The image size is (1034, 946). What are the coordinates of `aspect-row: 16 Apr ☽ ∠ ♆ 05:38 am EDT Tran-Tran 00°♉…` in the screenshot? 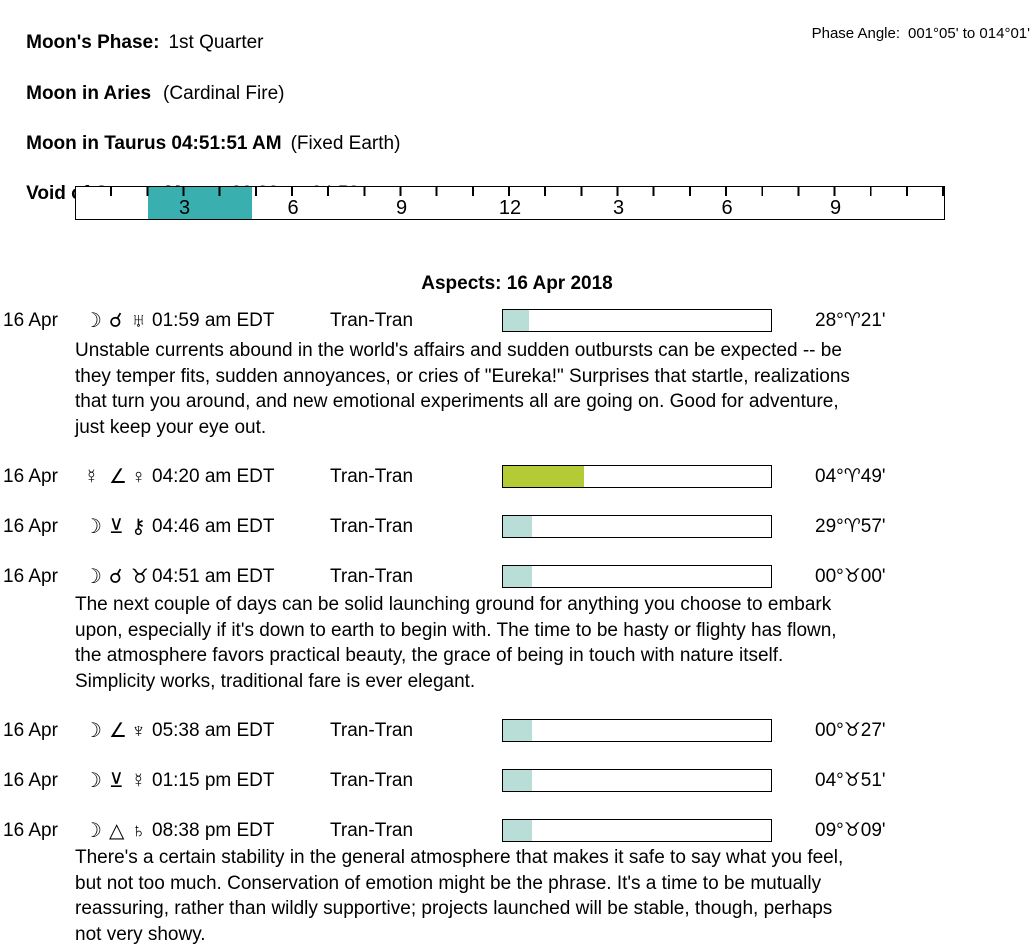 It's located at (517, 731).